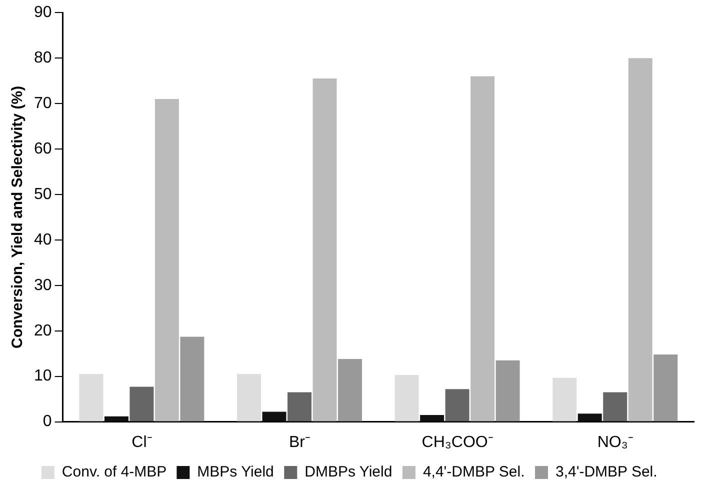  What do you see at coordinates (43, 103) in the screenshot?
I see `y-tick-label: 70` at bounding box center [43, 103].